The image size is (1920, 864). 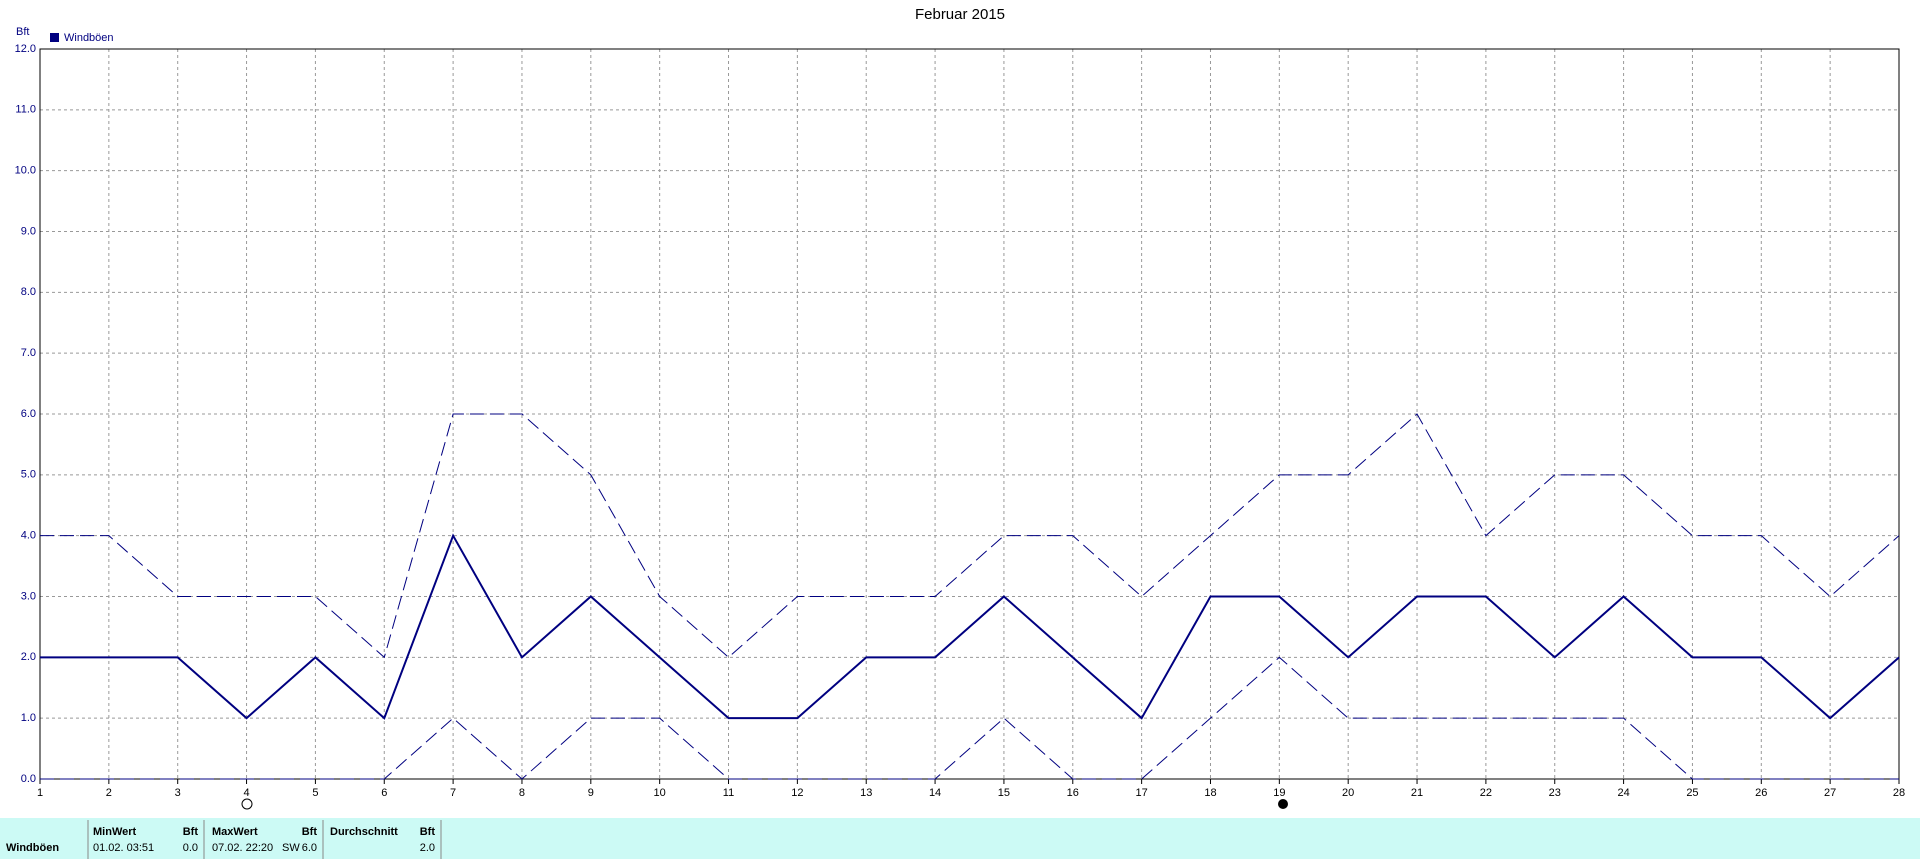 I want to click on y-tick-label: 7.0, so click(x=28, y=353).